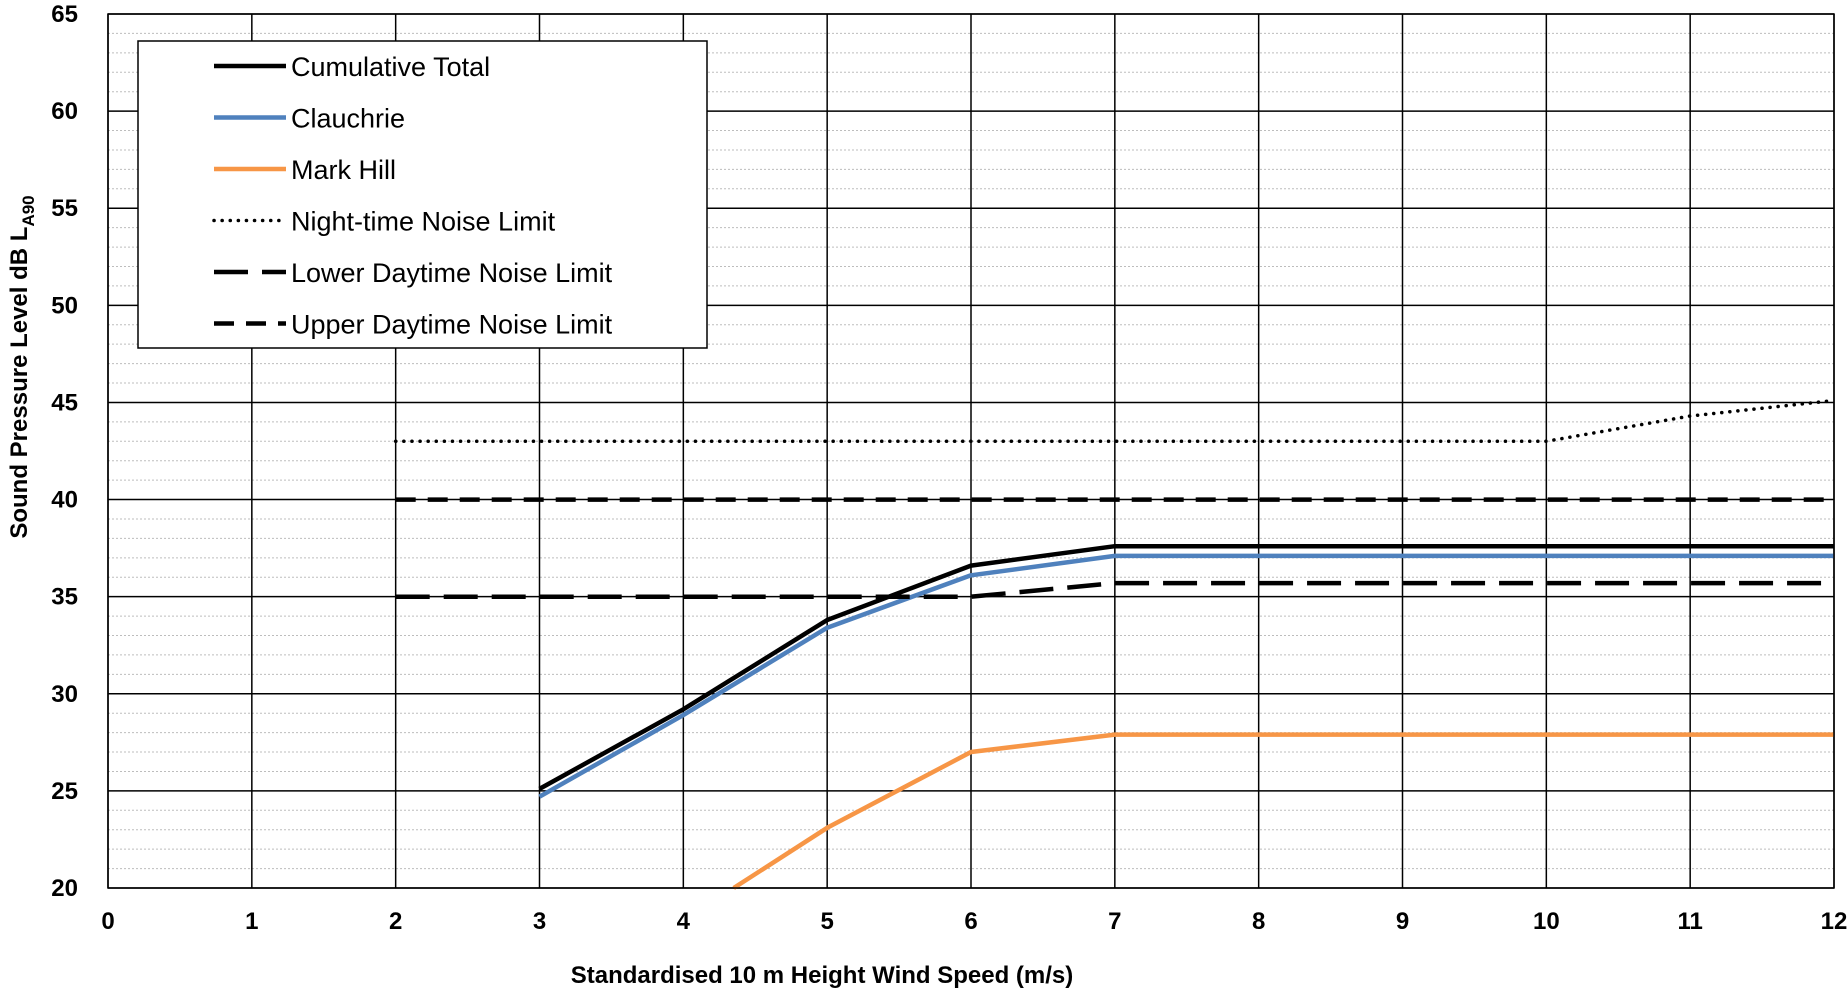  I want to click on y-tick-label: 60, so click(64, 111).